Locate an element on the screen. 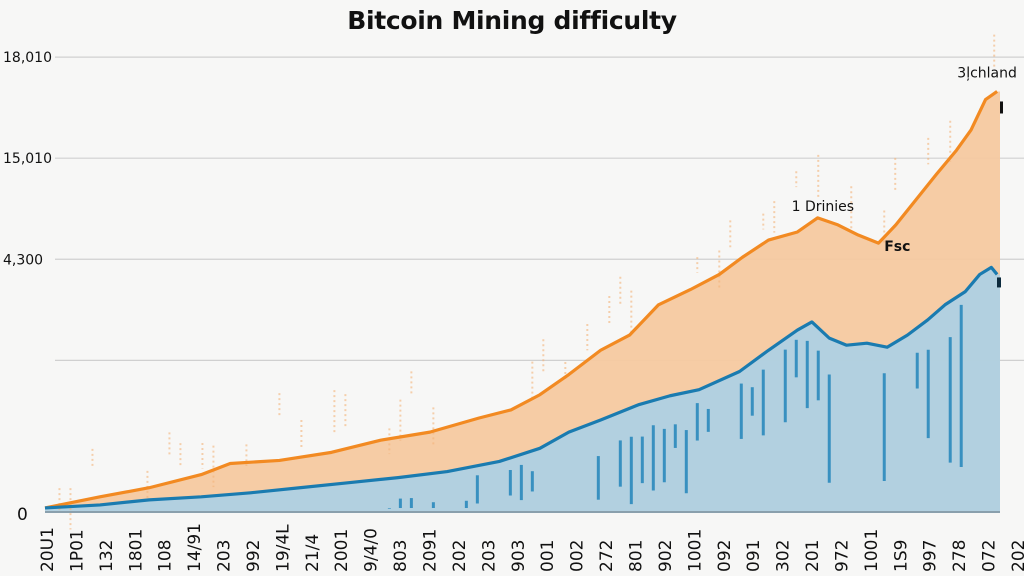 Image resolution: width=1024 pixels, height=576 pixels. x-tick-label: 972 is located at coordinates (842, 556).